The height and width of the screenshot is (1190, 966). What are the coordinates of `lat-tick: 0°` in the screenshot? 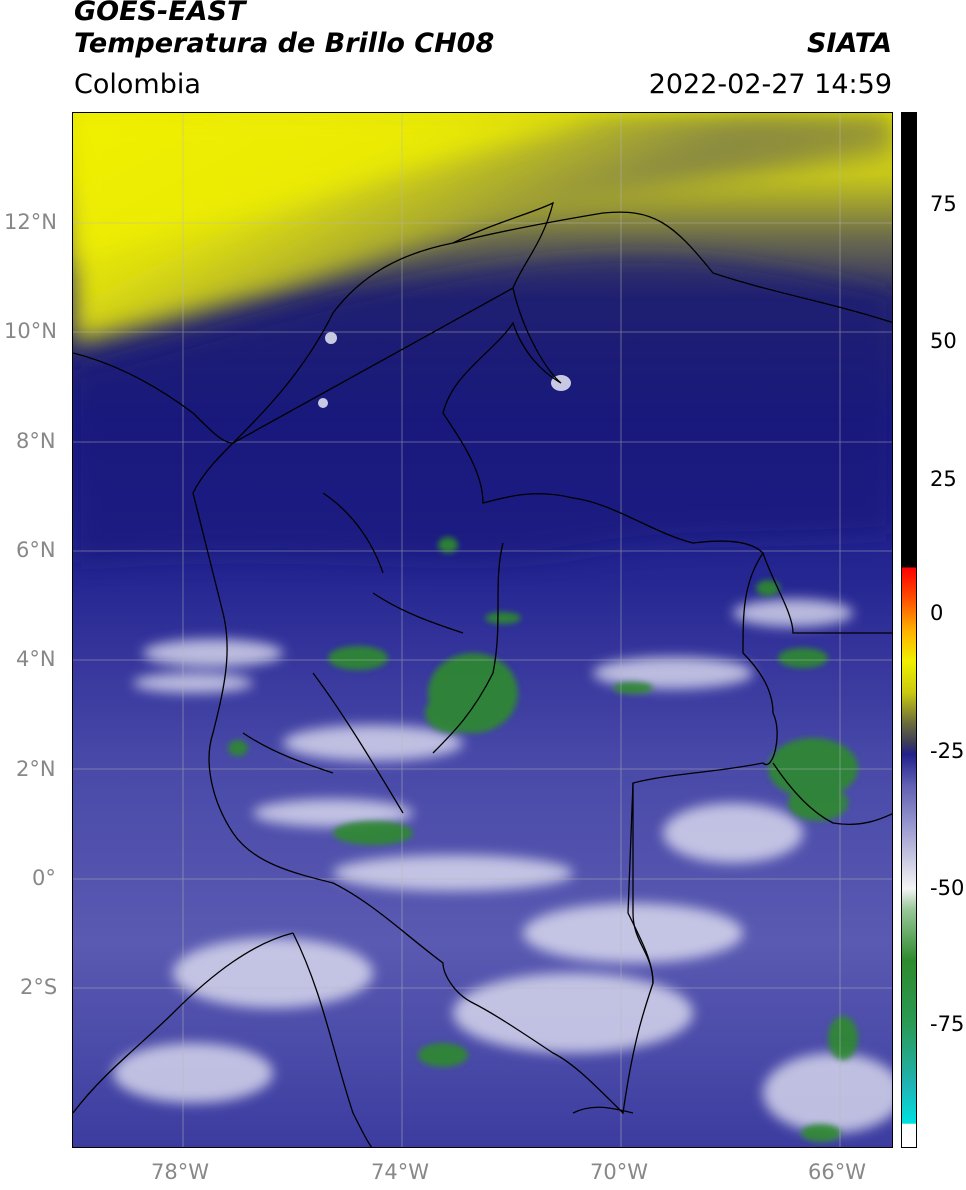 It's located at (44, 878).